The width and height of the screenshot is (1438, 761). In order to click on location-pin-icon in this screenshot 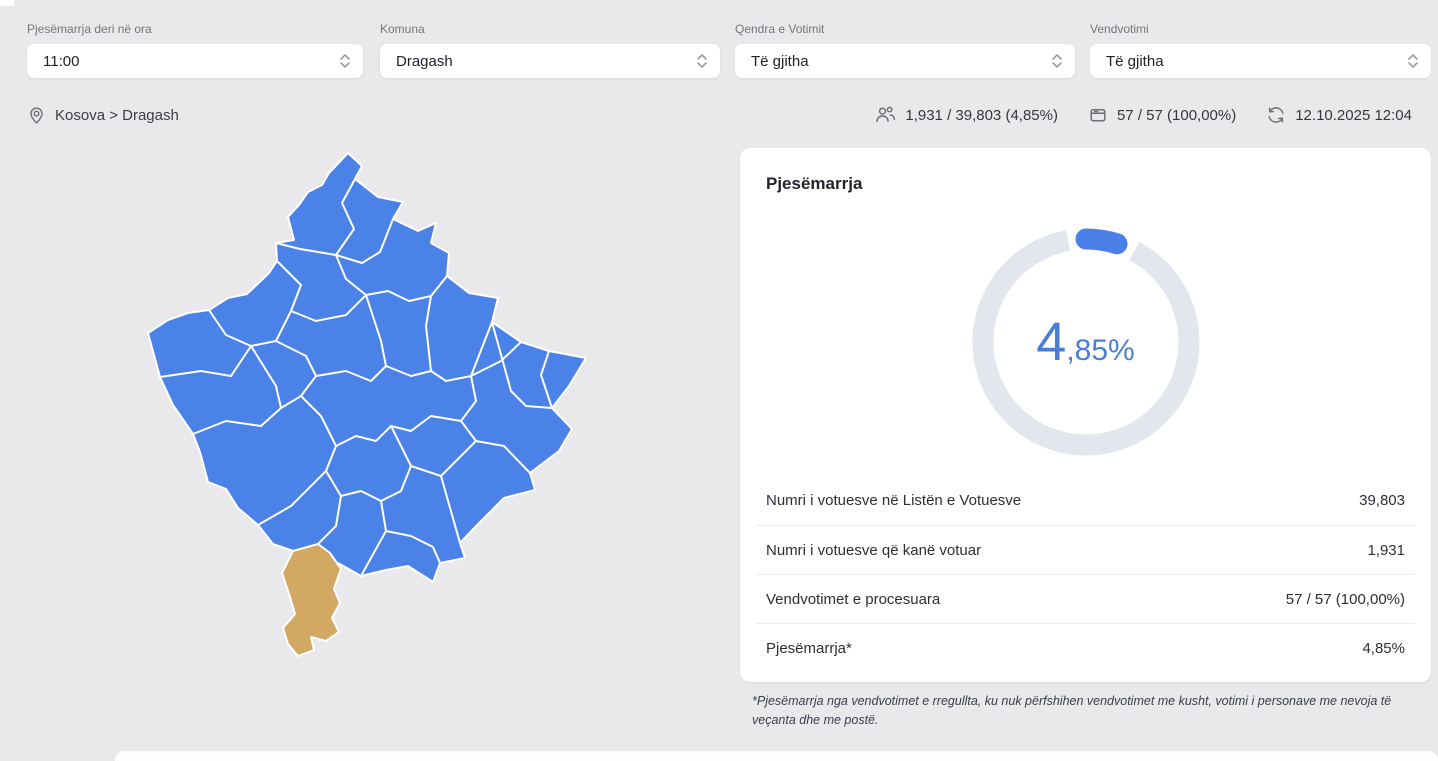, I will do `click(36, 115)`.